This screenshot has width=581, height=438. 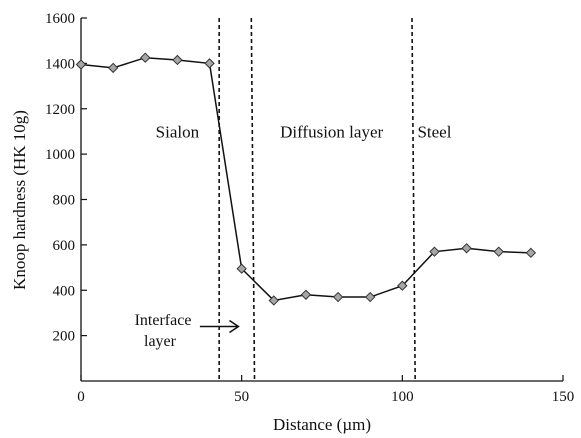 What do you see at coordinates (402, 397) in the screenshot?
I see `x-tick-label: 100` at bounding box center [402, 397].